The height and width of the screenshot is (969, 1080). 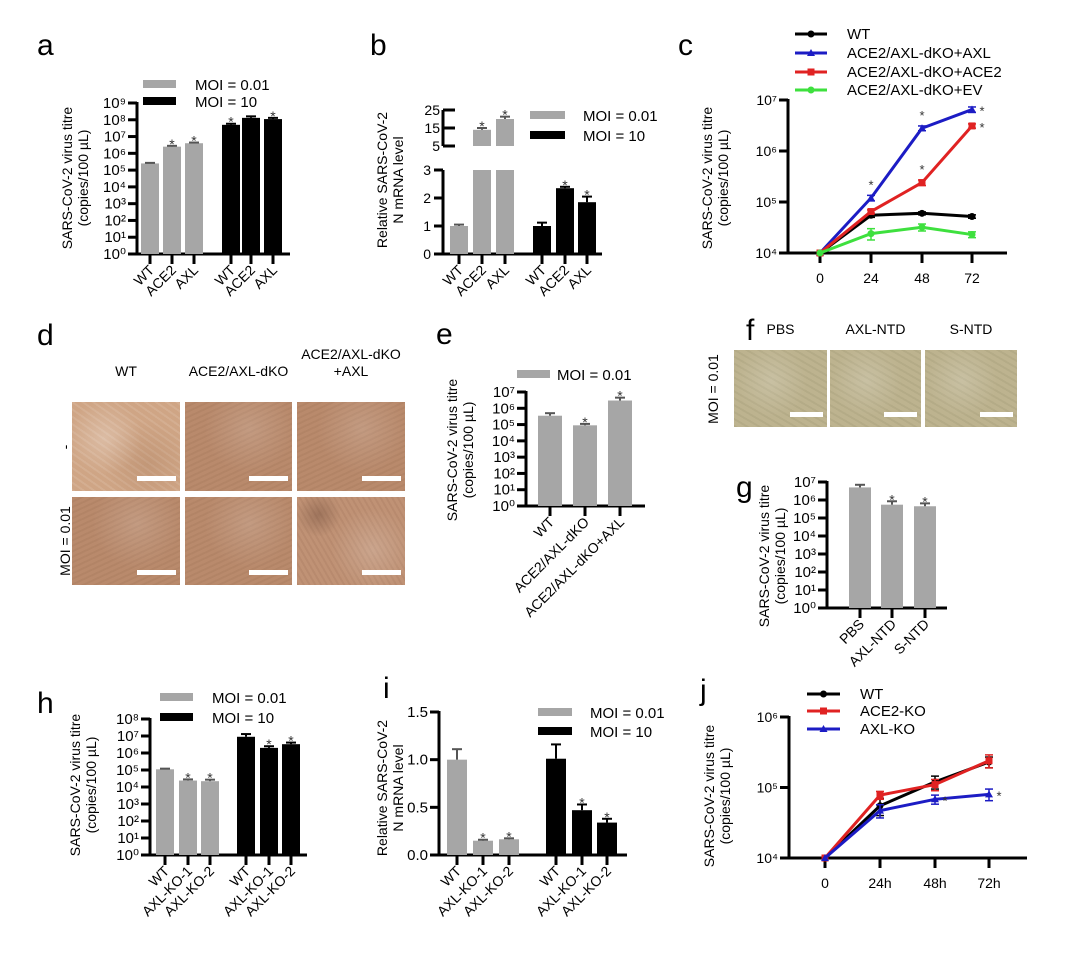 I want to click on legend-label: WT, so click(x=871, y=694).